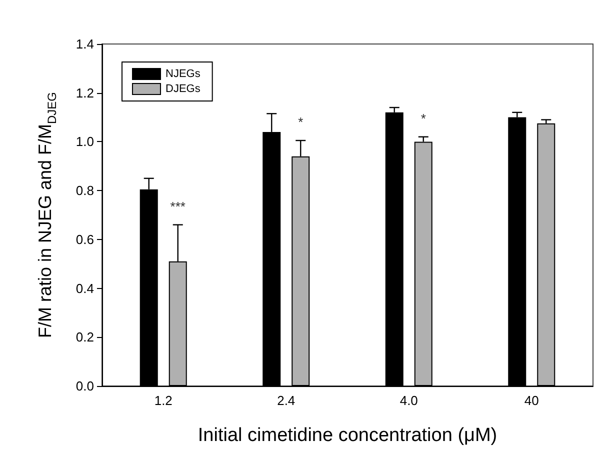 The width and height of the screenshot is (608, 464). I want to click on y-tick-label: 0.6, so click(85, 239).